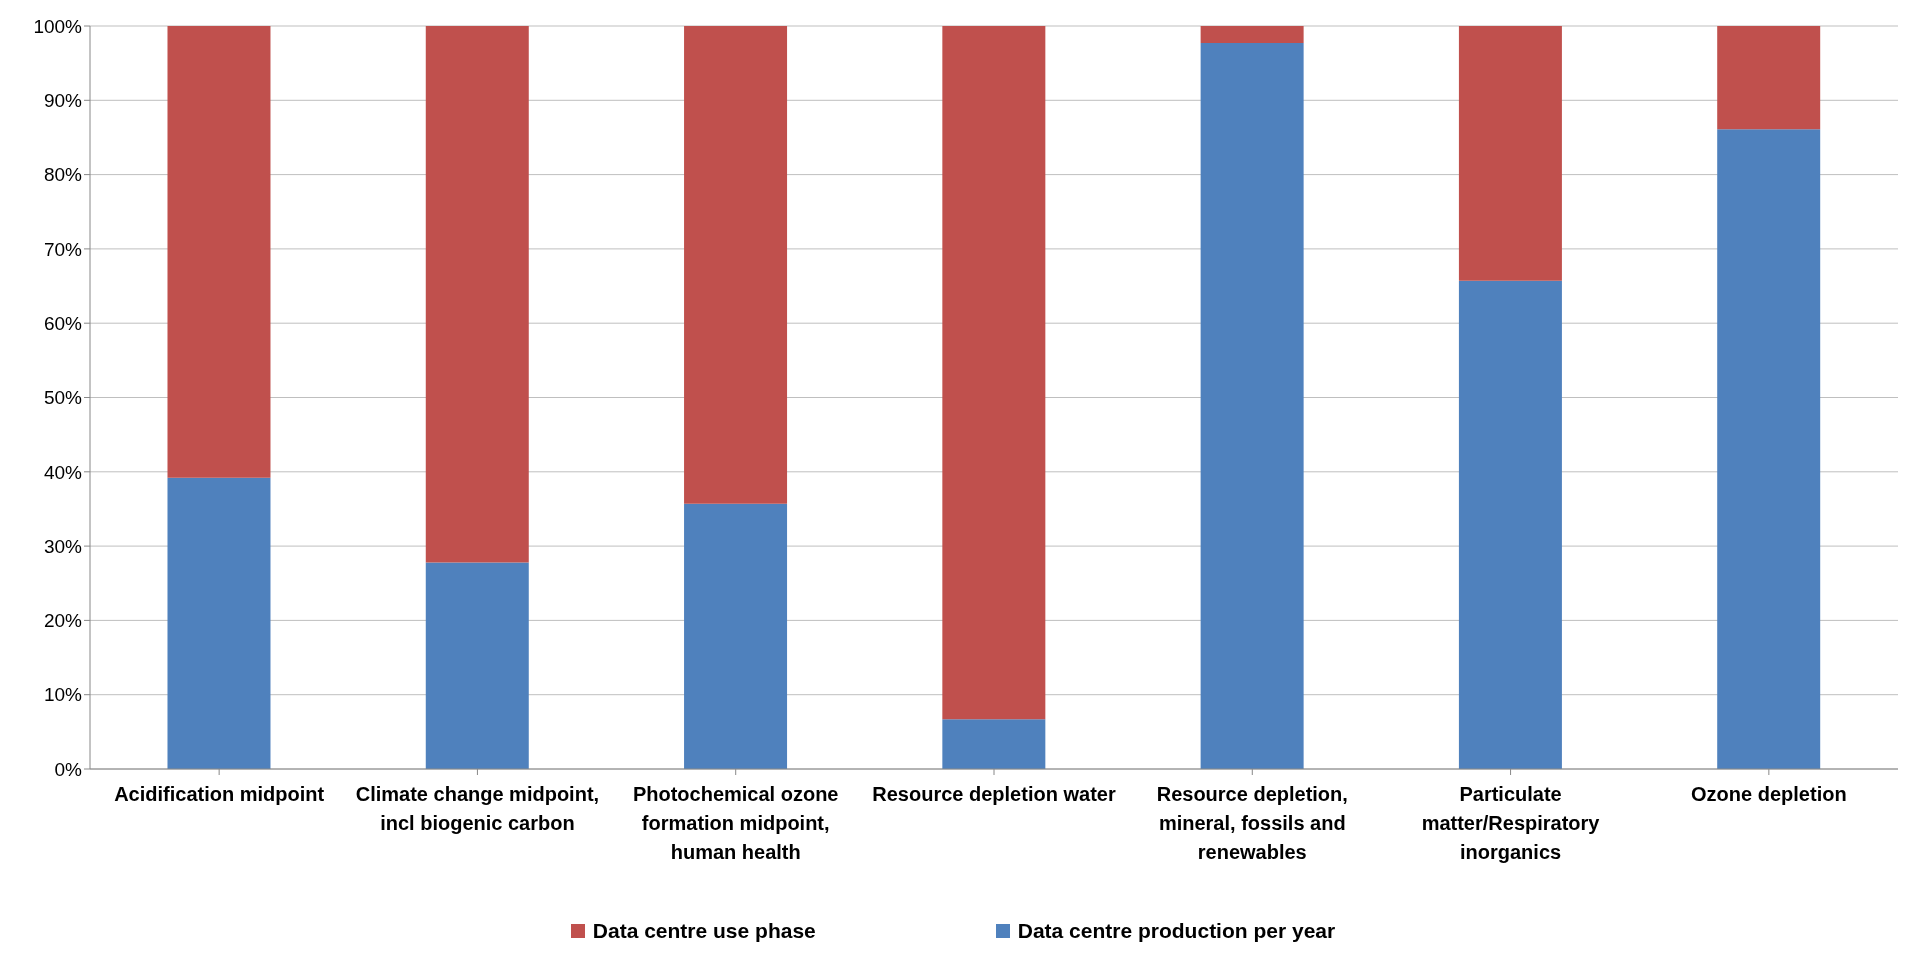 The width and height of the screenshot is (1911, 963). I want to click on y-tick-label: 30%, so click(63, 546).